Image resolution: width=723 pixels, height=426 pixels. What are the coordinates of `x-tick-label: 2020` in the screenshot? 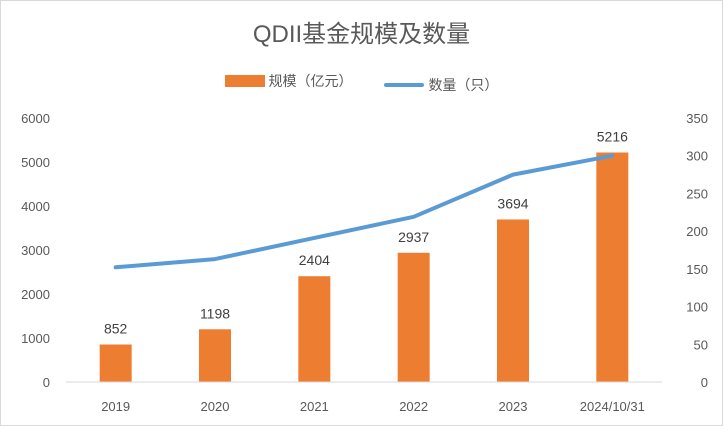 It's located at (215, 406).